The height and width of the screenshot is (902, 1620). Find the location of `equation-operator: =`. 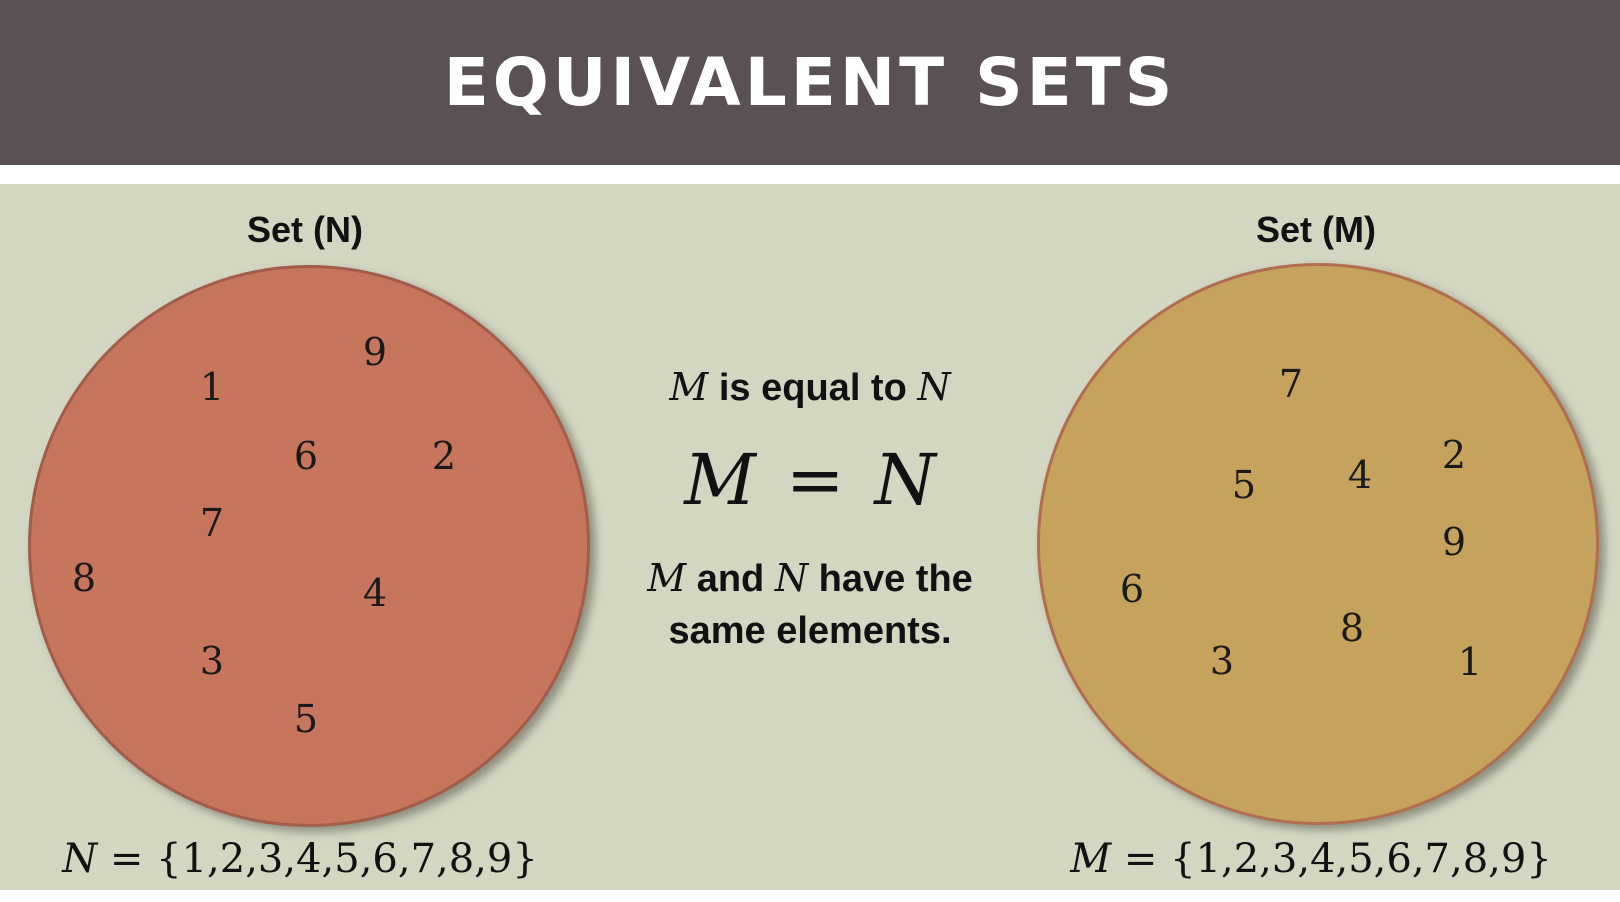

equation-operator: = is located at coordinates (815, 480).